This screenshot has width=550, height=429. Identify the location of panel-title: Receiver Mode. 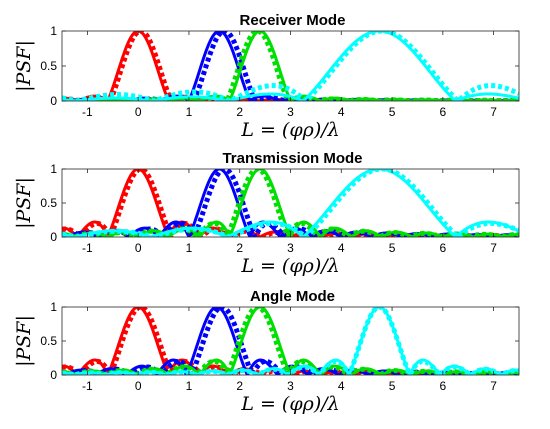
(293, 20).